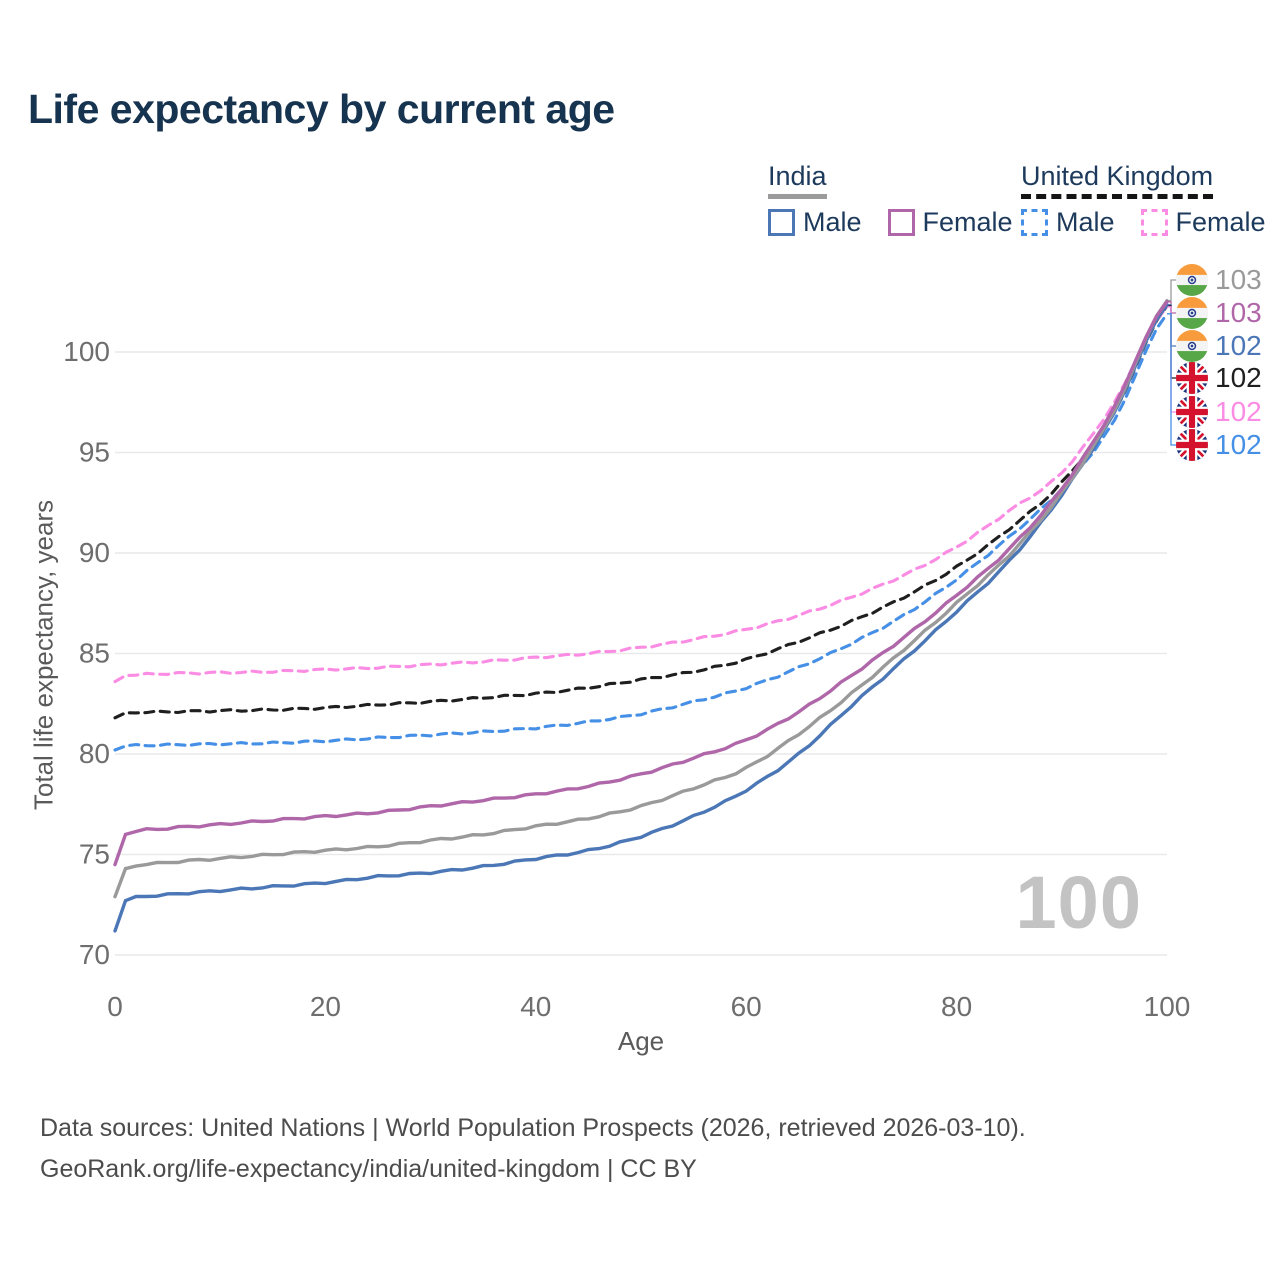 This screenshot has width=1280, height=1280. I want to click on legend-item-uk-male: Male, so click(1068, 222).